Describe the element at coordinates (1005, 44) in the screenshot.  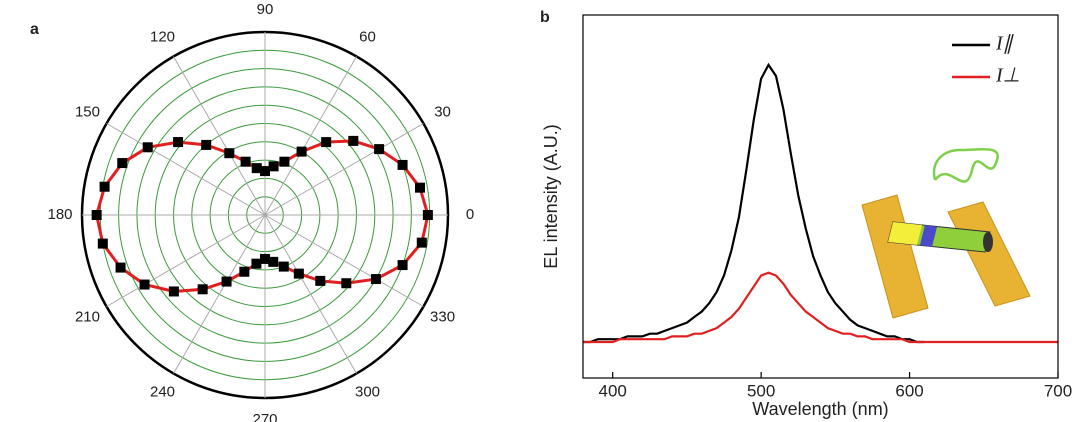
I see `legend-label: I∥` at that location.